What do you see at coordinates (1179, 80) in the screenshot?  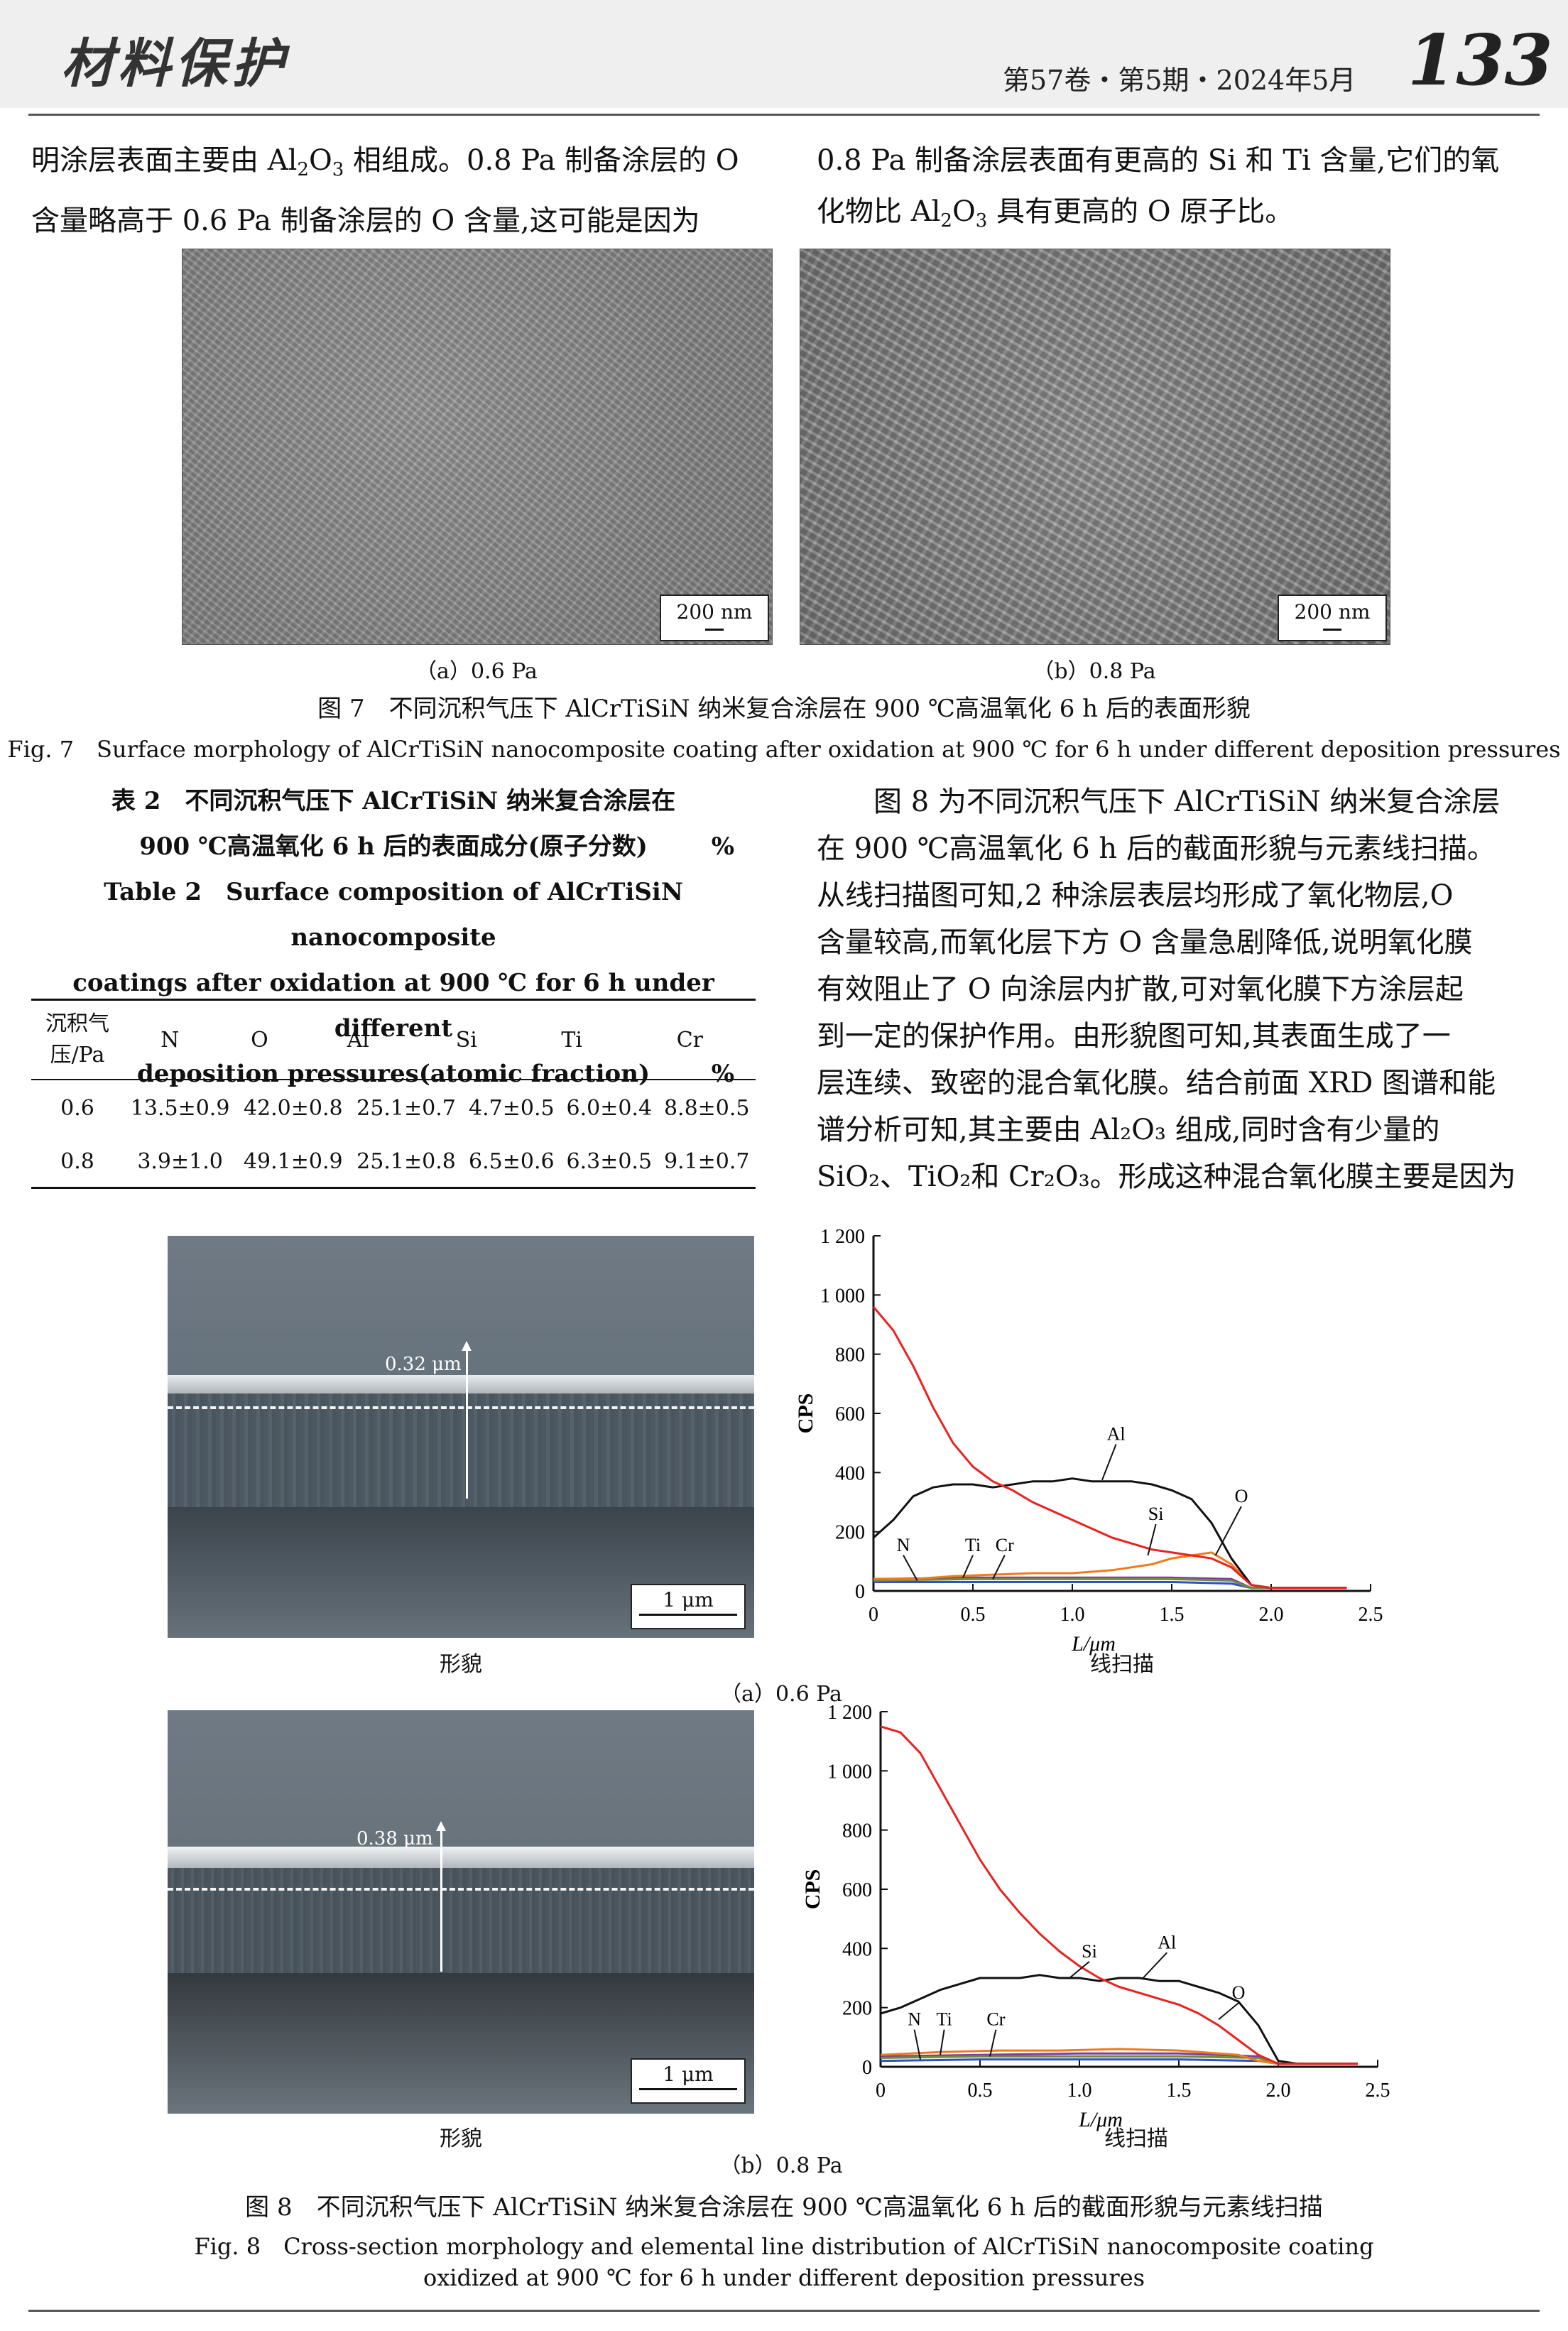 I see `issue-info: 第57卷・第5期・2024年5月` at bounding box center [1179, 80].